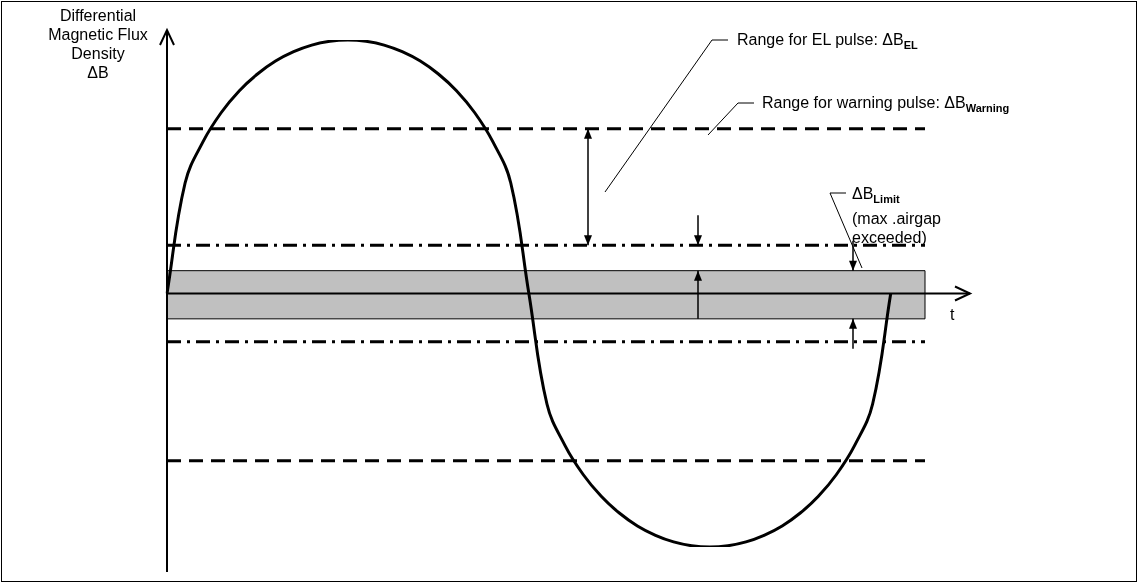 This screenshot has width=1138, height=583. What do you see at coordinates (827, 42) in the screenshot?
I see `annotation: Range for EL pulse: ΔB$_{EL}$` at bounding box center [827, 42].